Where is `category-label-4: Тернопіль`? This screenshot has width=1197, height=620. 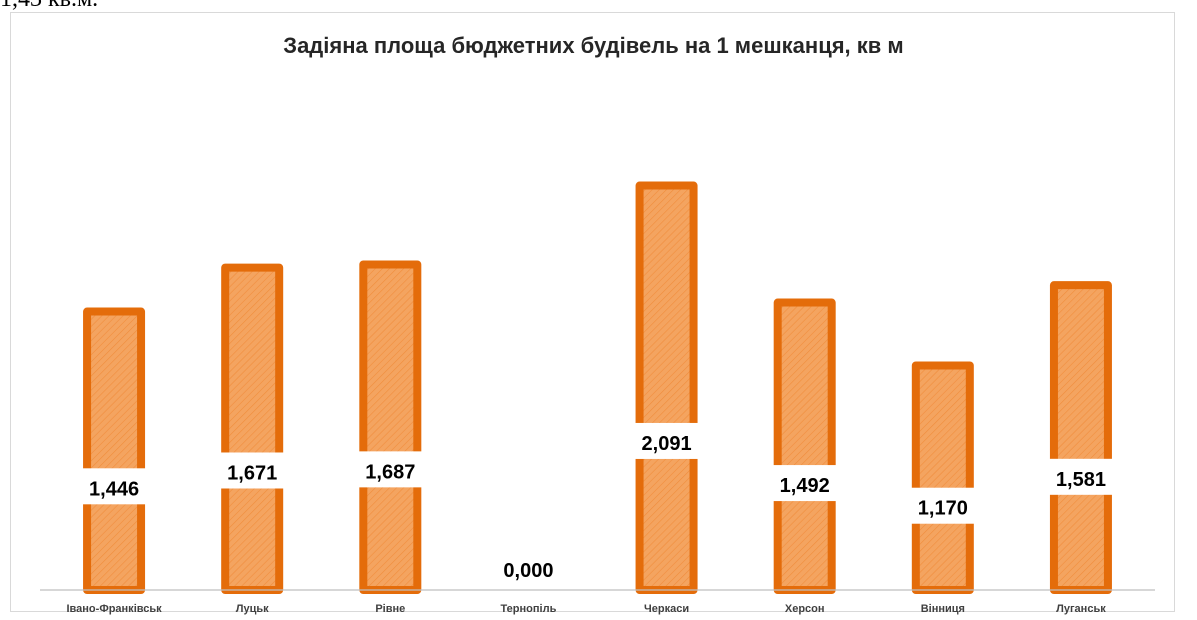
category-label-4: Тернопіль is located at coordinates (529, 609).